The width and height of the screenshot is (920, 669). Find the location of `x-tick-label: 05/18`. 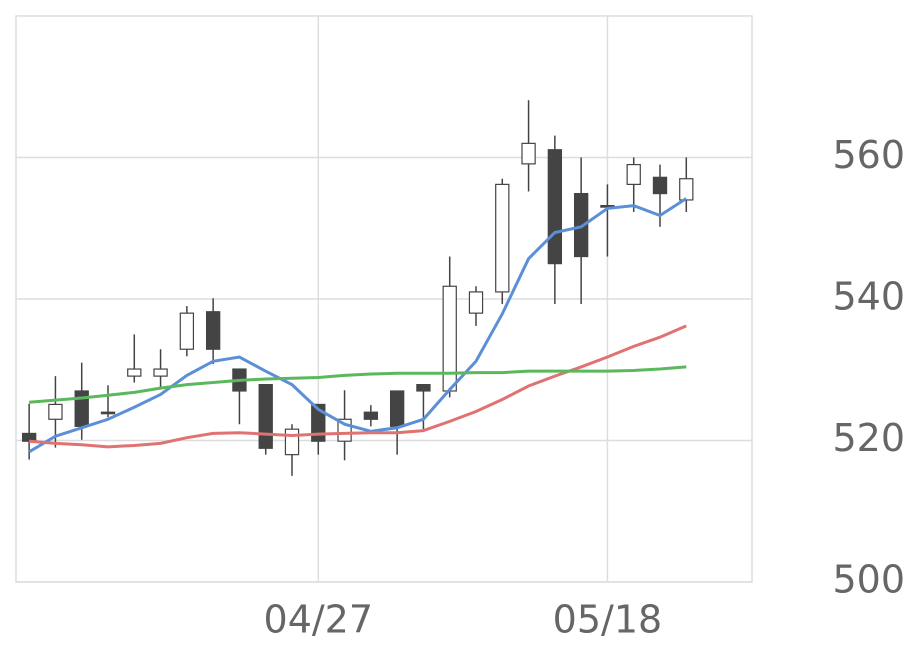

x-tick-label: 05/18 is located at coordinates (608, 620).